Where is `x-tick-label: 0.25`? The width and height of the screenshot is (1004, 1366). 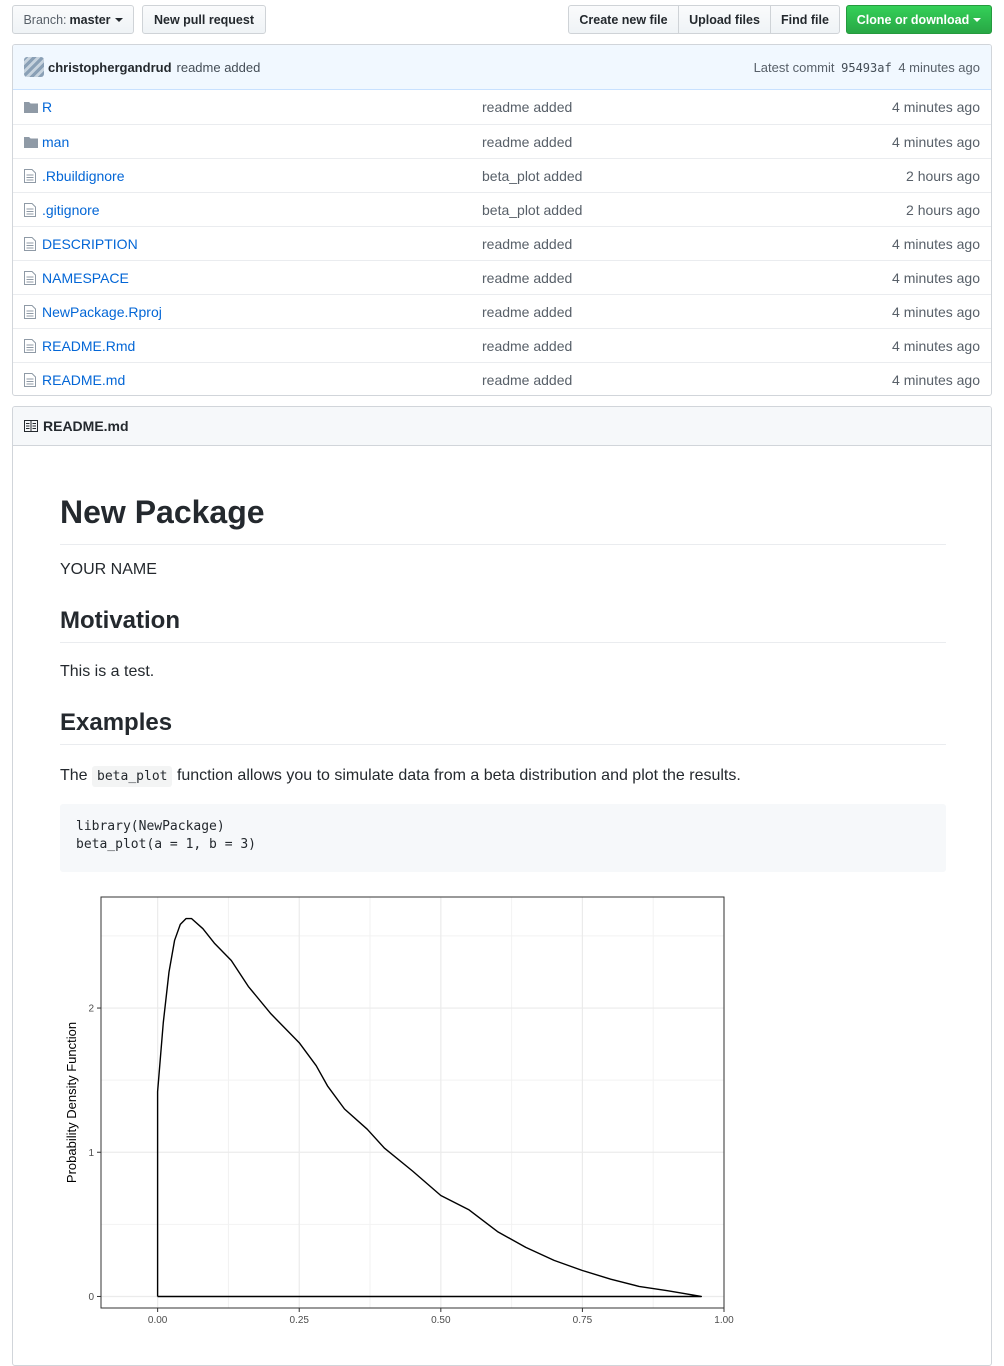 x-tick-label: 0.25 is located at coordinates (299, 1320).